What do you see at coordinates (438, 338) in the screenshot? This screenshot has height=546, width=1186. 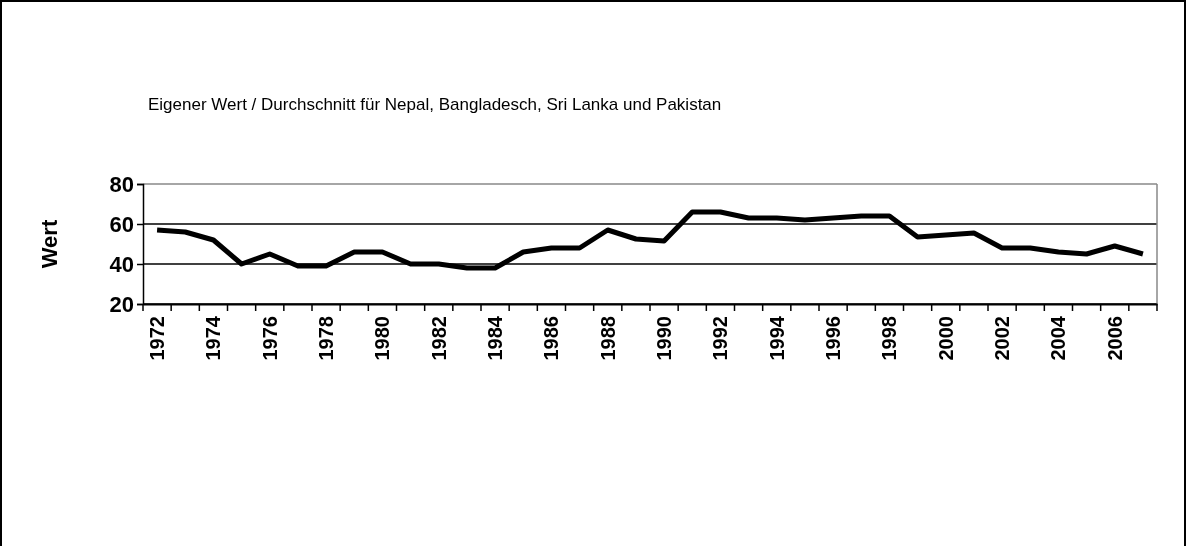 I see `x-tick-label: 1982` at bounding box center [438, 338].